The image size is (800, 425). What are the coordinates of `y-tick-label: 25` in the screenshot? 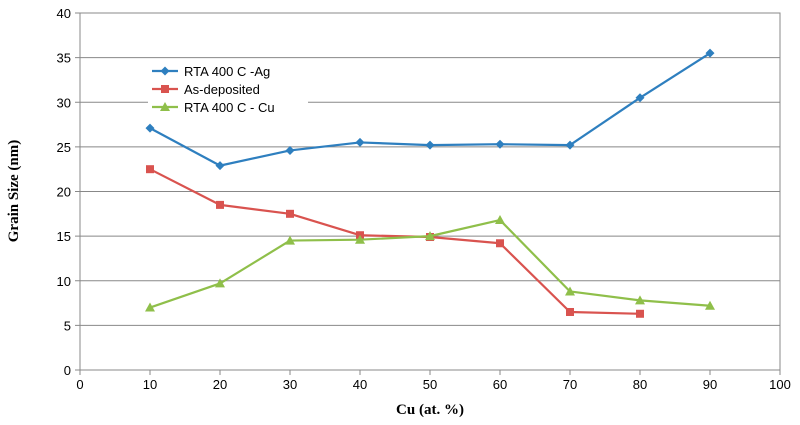 It's located at (64, 147).